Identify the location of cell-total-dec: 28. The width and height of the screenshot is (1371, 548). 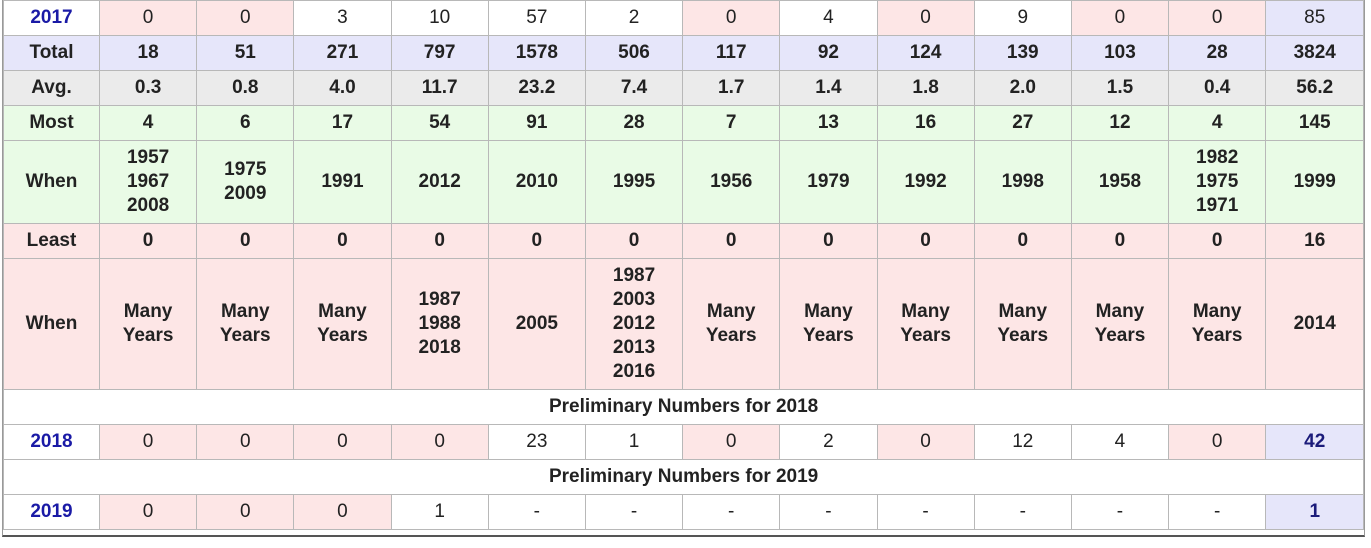
(1217, 53).